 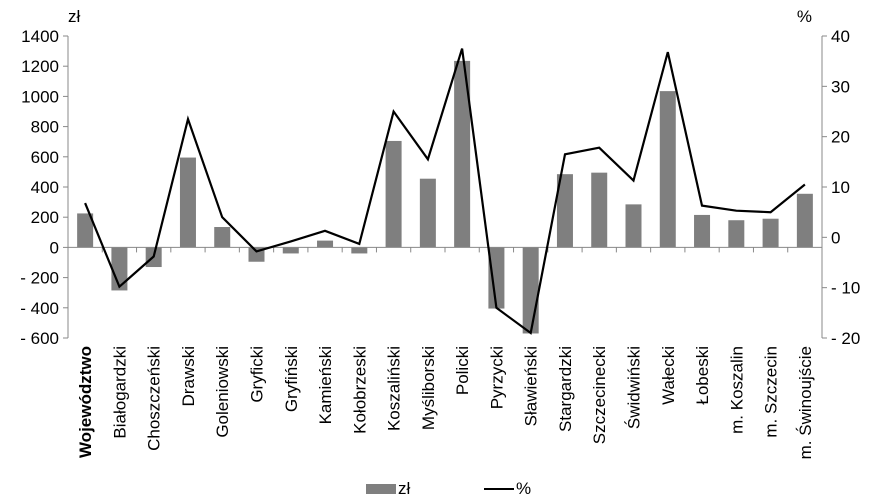 I want to click on category-label: Kamieński, so click(x=325, y=385).